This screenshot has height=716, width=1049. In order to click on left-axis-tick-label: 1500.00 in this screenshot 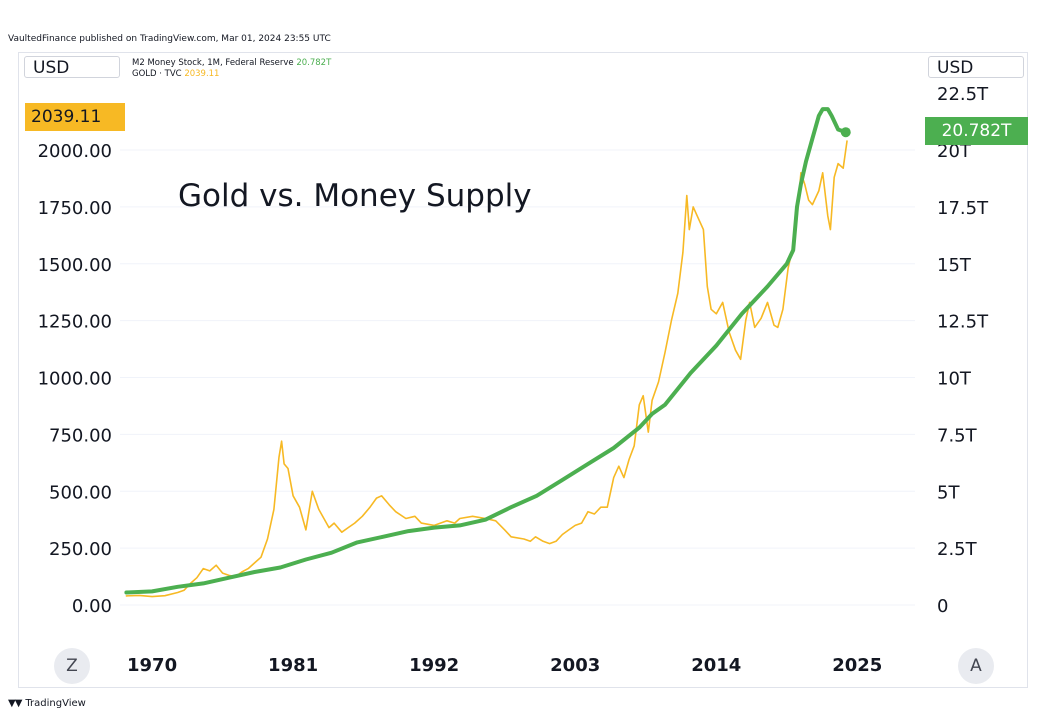, I will do `click(75, 265)`.